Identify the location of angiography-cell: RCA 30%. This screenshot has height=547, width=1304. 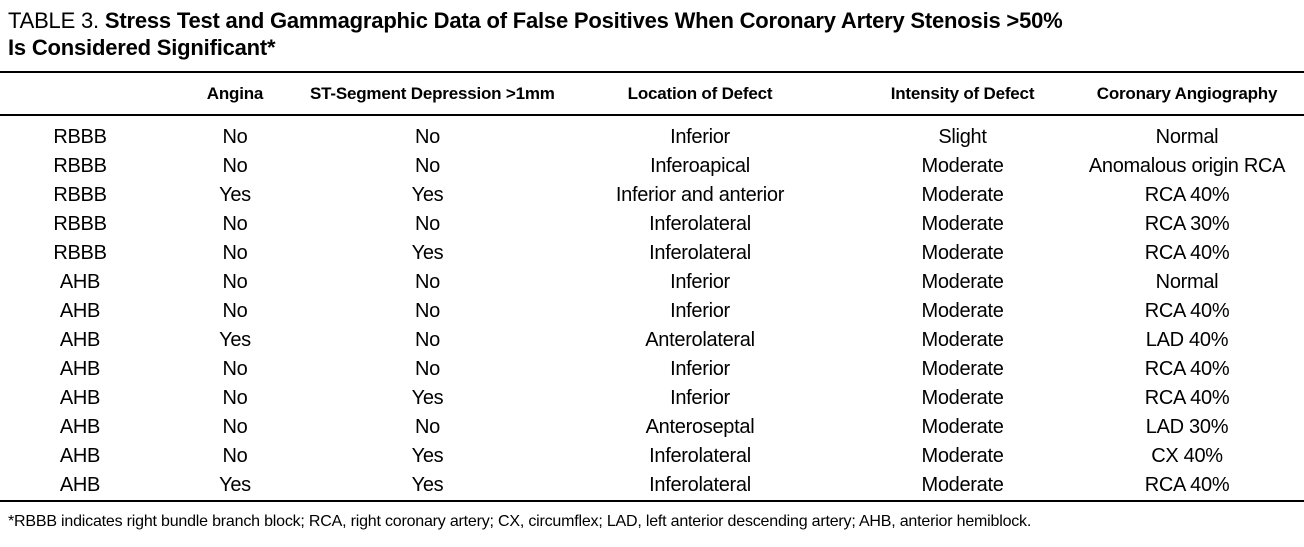
(1187, 224).